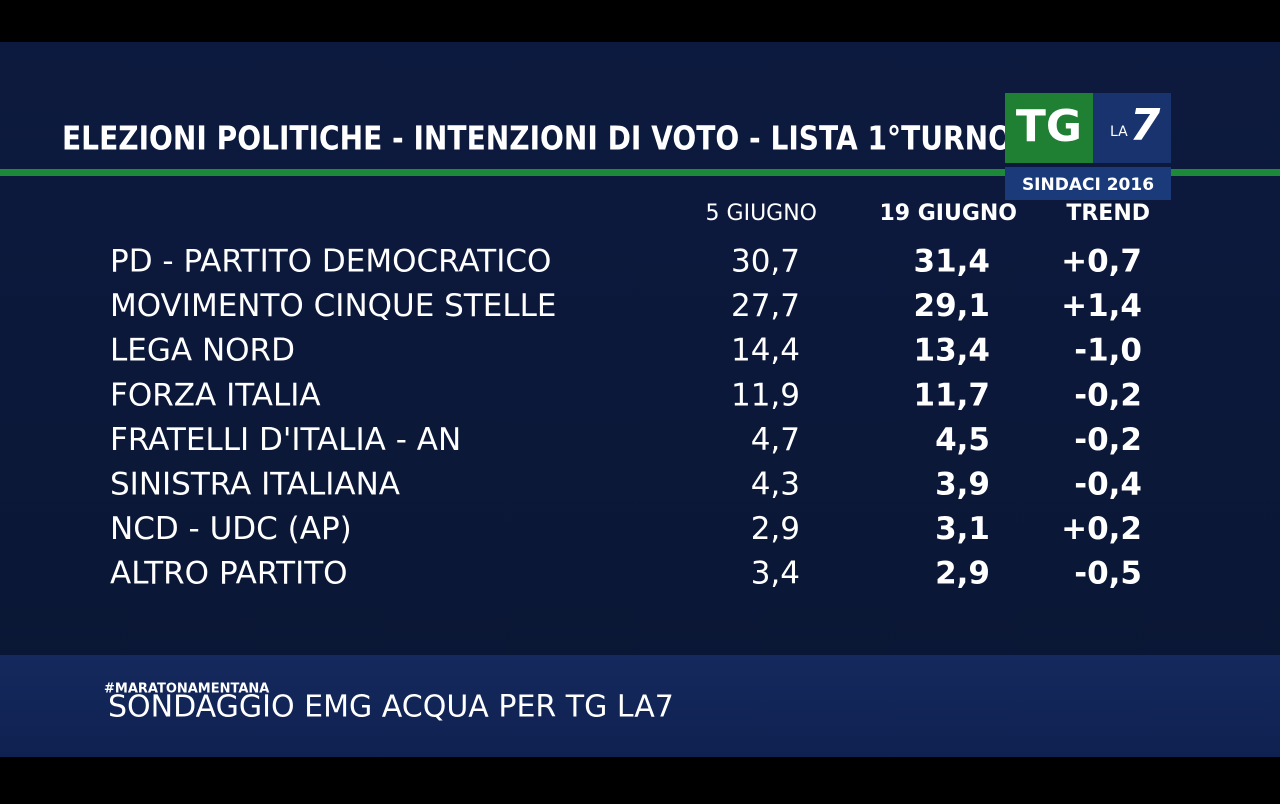  I want to click on party-name: SINISTRA ITALIANA, so click(255, 485).